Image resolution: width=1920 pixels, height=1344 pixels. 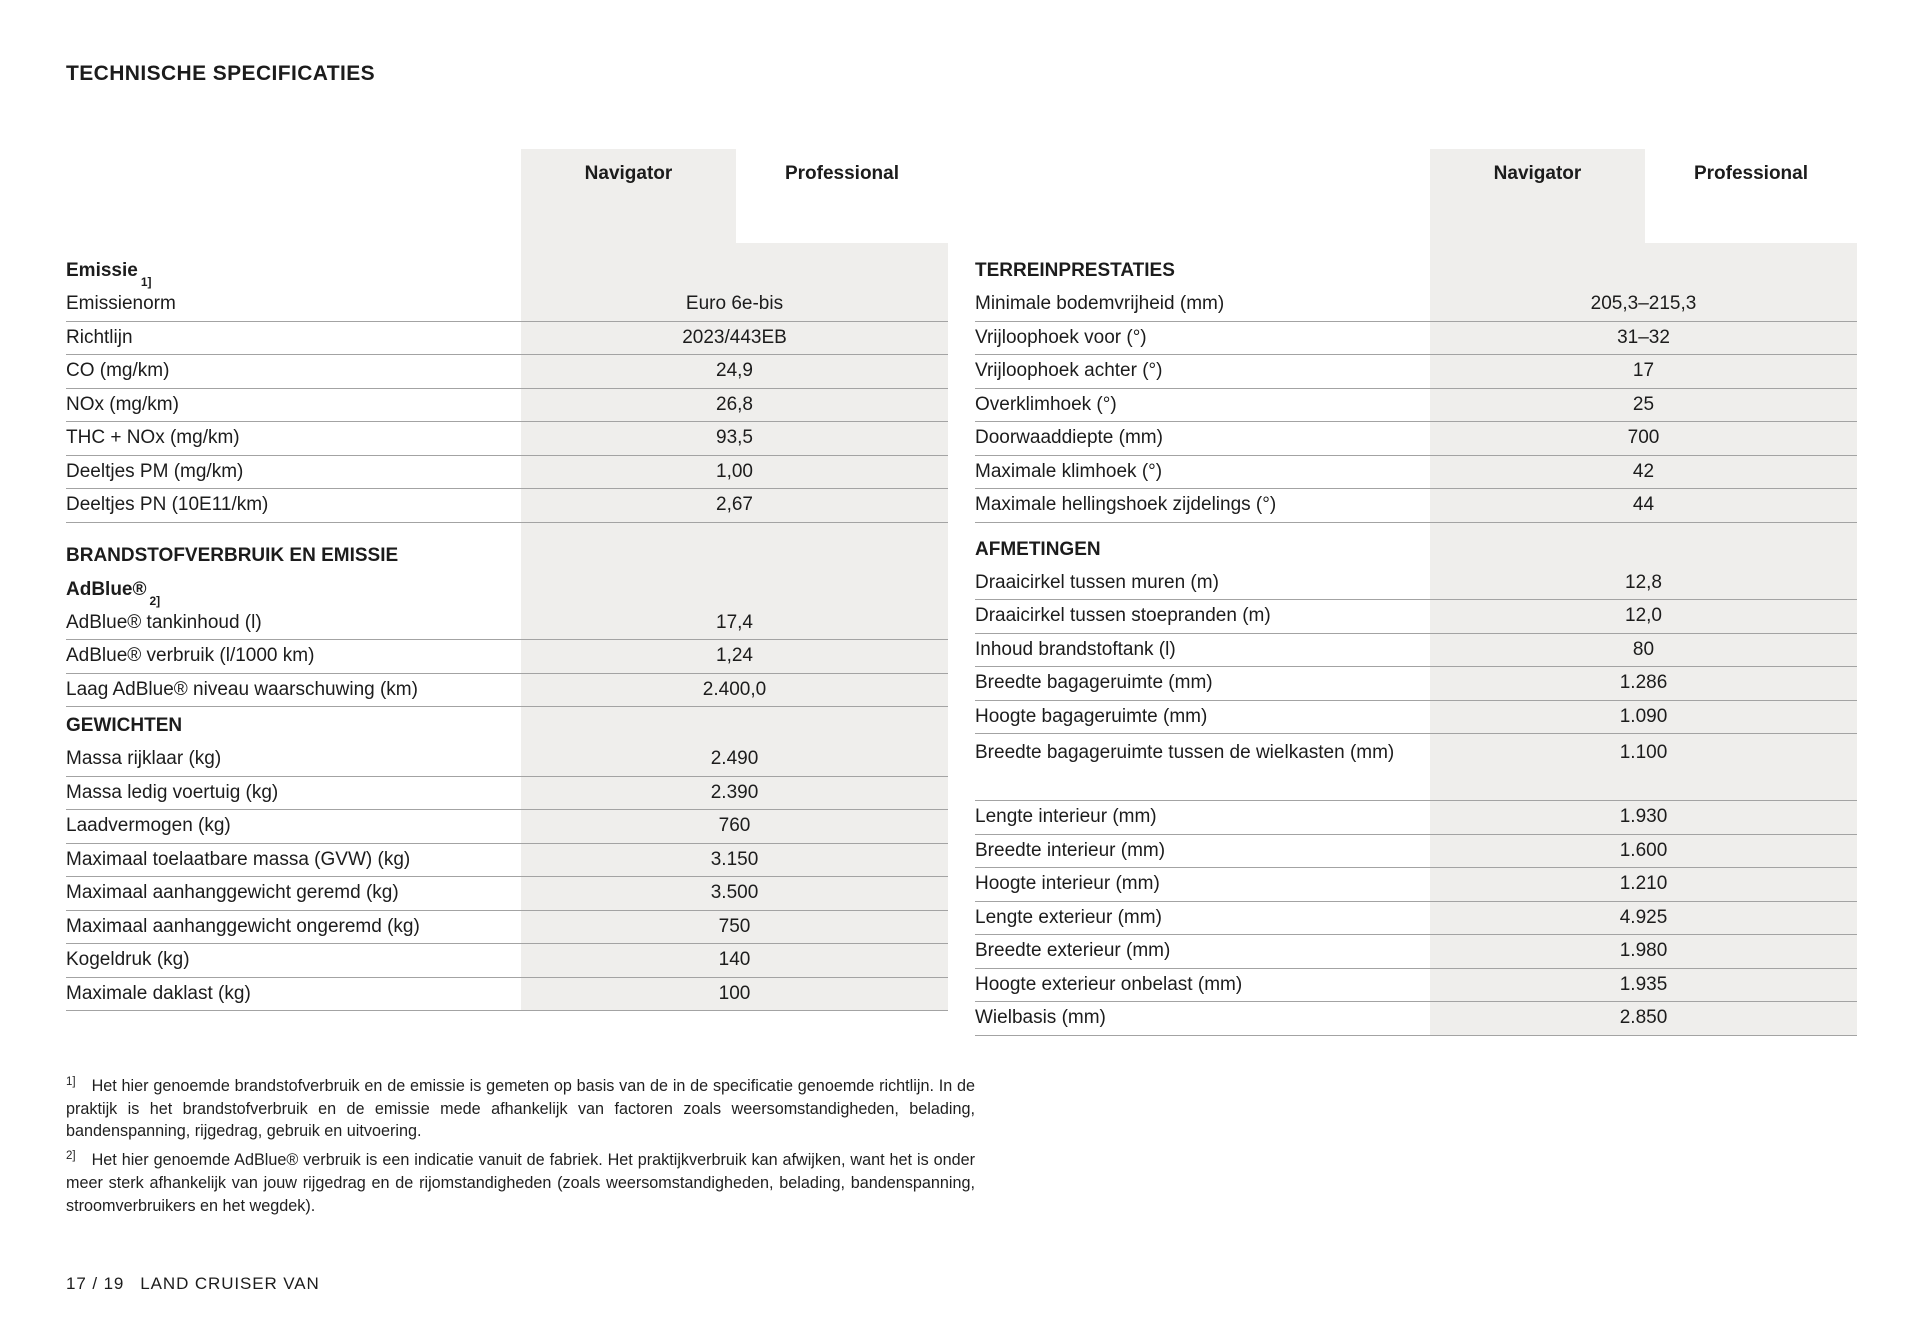 What do you see at coordinates (734, 404) in the screenshot?
I see `spec-value: 26,8` at bounding box center [734, 404].